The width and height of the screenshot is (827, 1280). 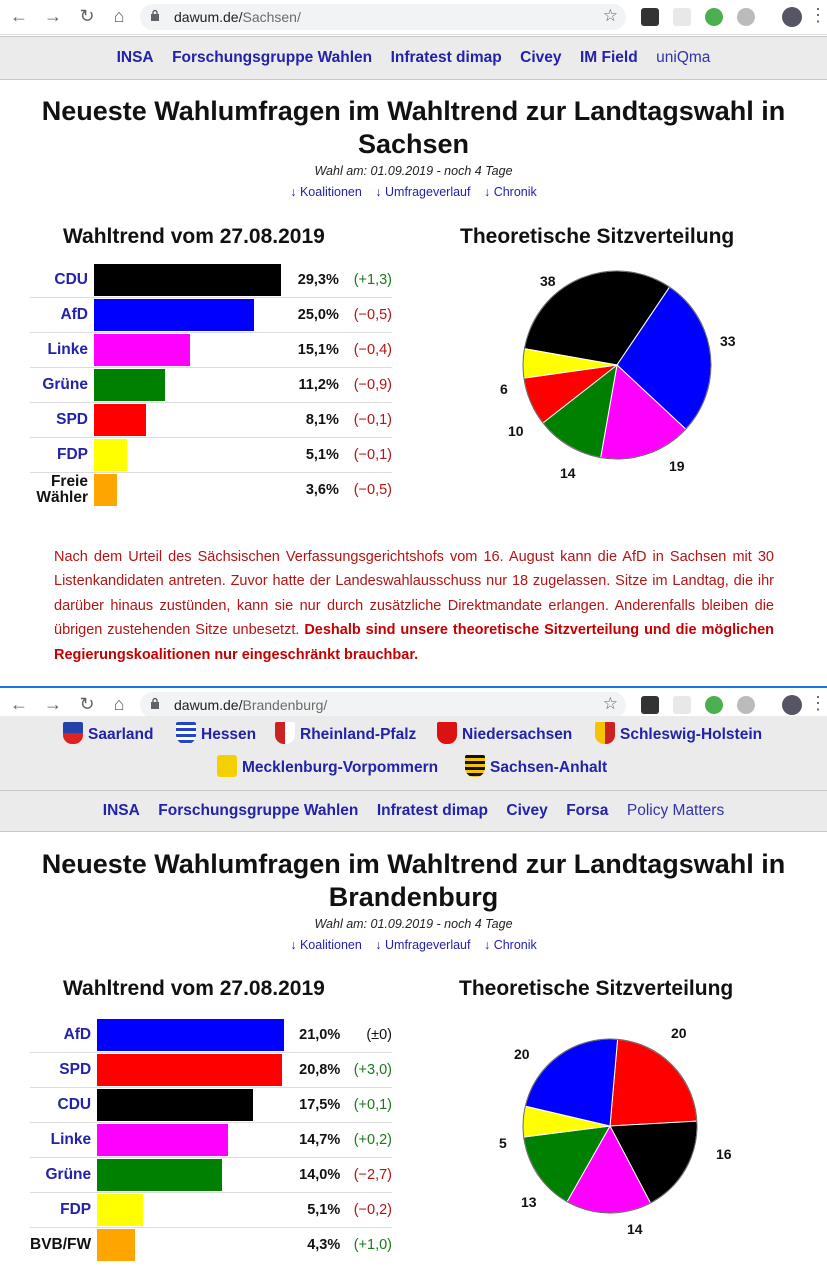 I want to click on url-text: dawum.de/Brandenburg/, so click(x=251, y=705).